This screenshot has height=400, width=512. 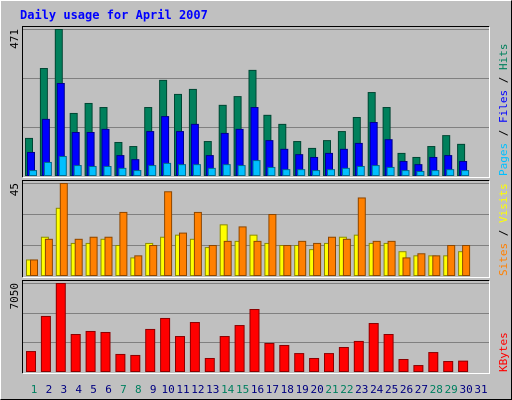 What do you see at coordinates (114, 15) in the screenshot?
I see `chart-title: Daily usage for April 2007` at bounding box center [114, 15].